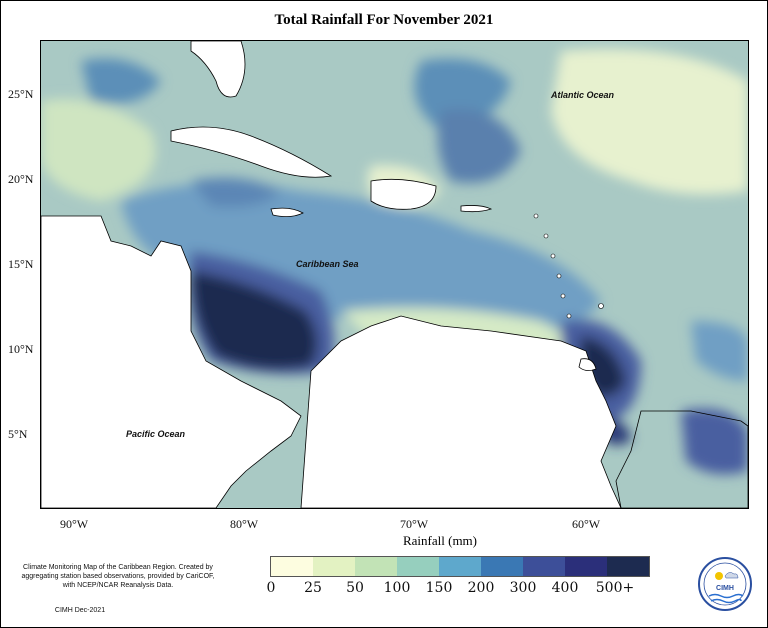 The height and width of the screenshot is (628, 768). I want to click on legend-tick-4: 150, so click(439, 588).